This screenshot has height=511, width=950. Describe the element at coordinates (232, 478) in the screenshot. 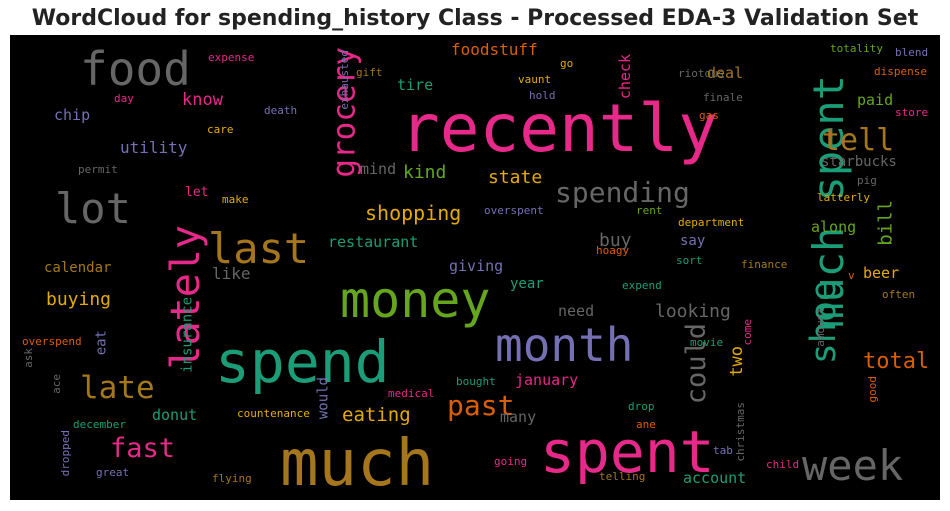

I see `word-flying: flying` at that location.